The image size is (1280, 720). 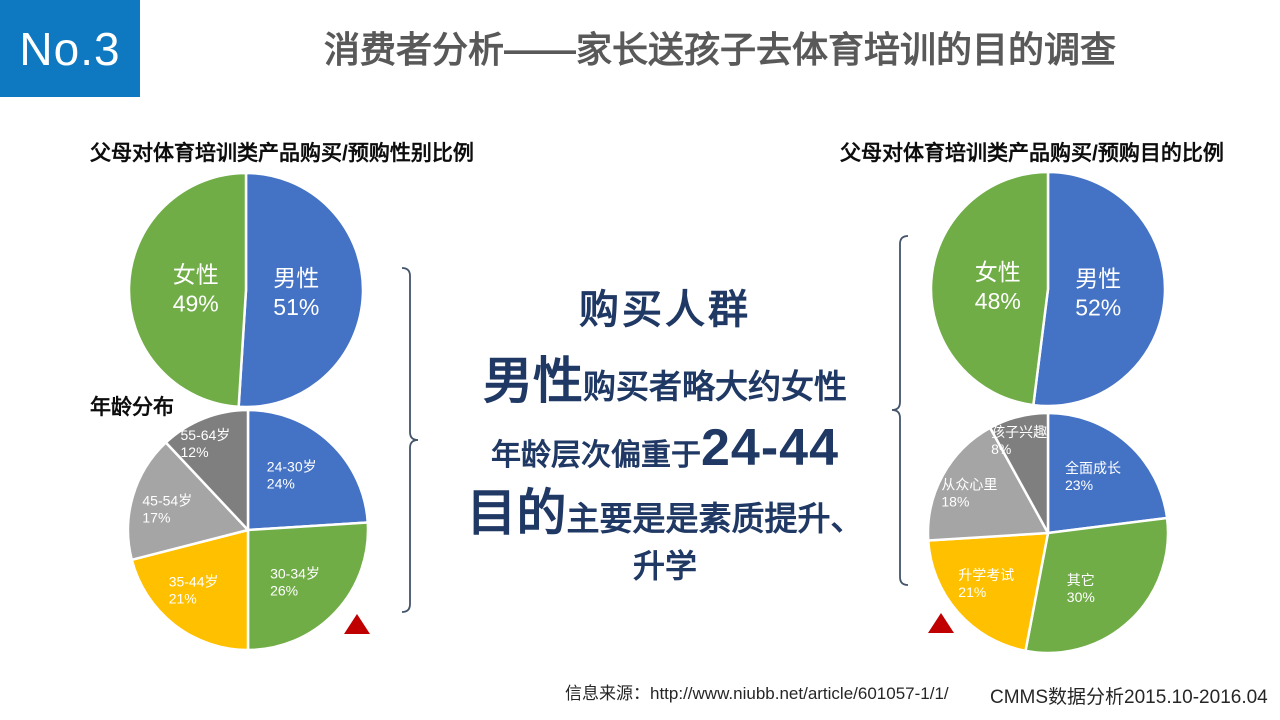 What do you see at coordinates (410, 440) in the screenshot?
I see `left-brace-bracket-icon` at bounding box center [410, 440].